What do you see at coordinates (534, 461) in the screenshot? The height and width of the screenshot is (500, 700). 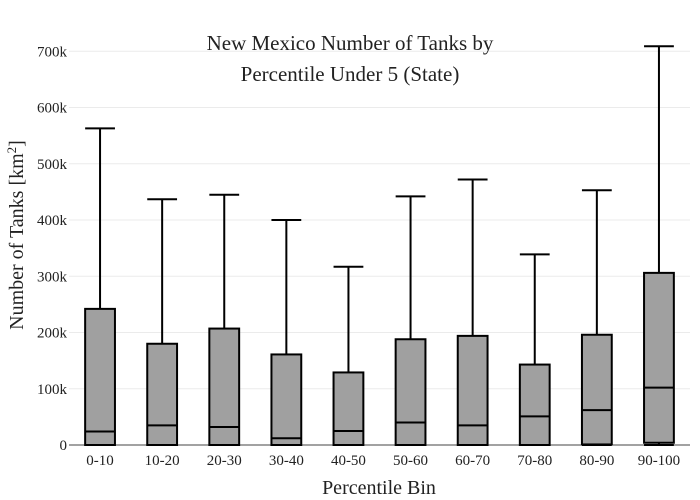 I see `x-tick-label: 70-80` at bounding box center [534, 461].